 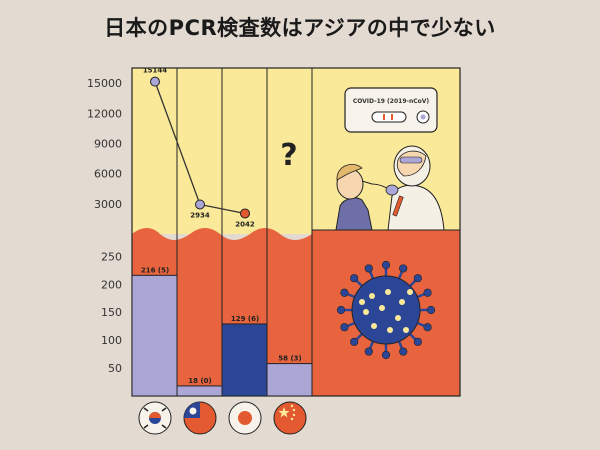 What do you see at coordinates (111, 312) in the screenshot?
I see `bar-y-tick-label: 150` at bounding box center [111, 312].